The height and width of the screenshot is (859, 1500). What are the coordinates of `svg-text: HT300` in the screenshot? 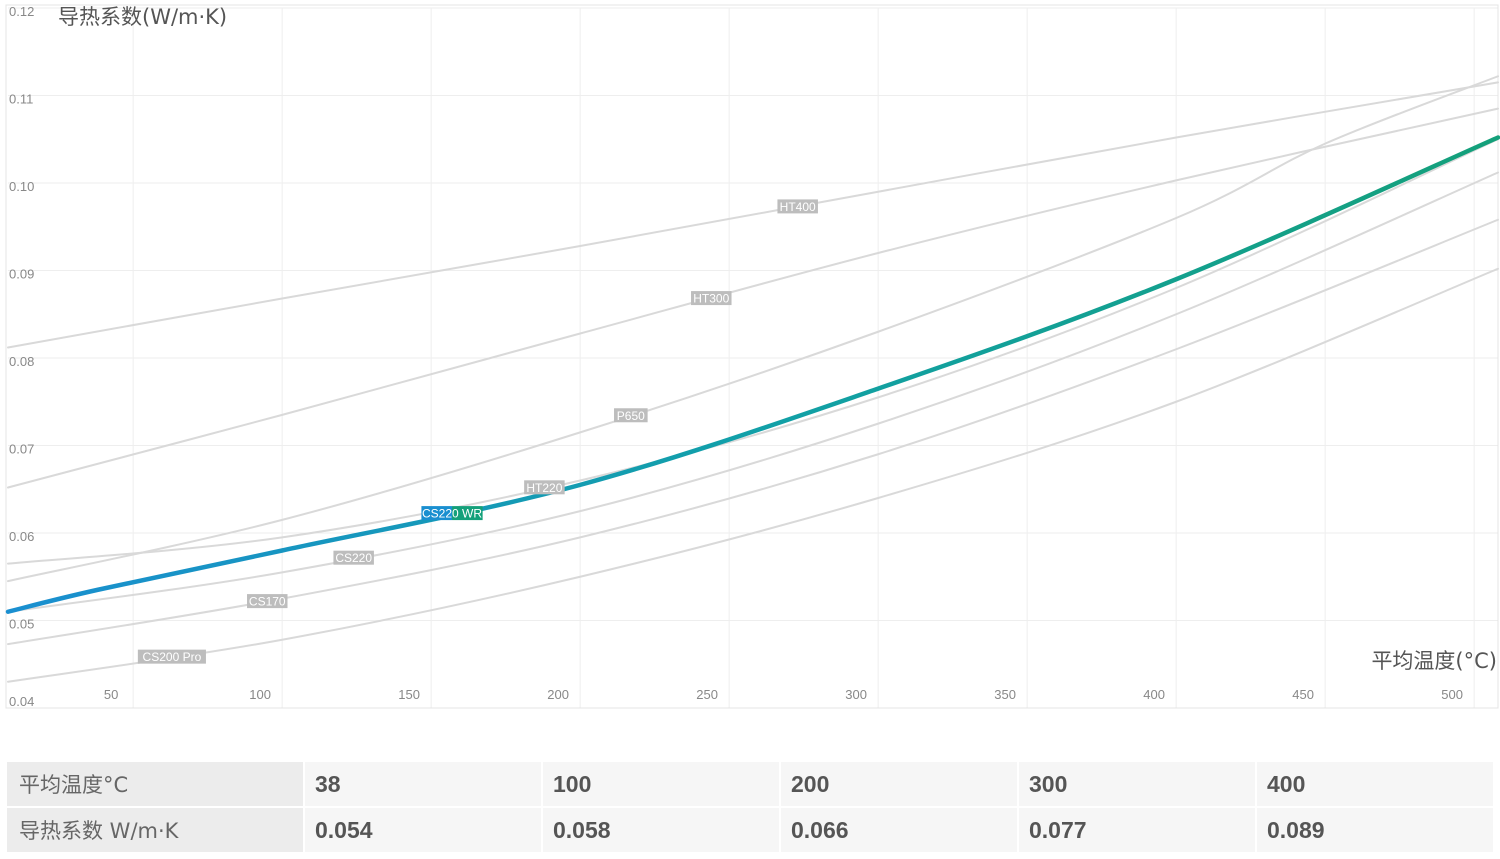 It's located at (711, 299).